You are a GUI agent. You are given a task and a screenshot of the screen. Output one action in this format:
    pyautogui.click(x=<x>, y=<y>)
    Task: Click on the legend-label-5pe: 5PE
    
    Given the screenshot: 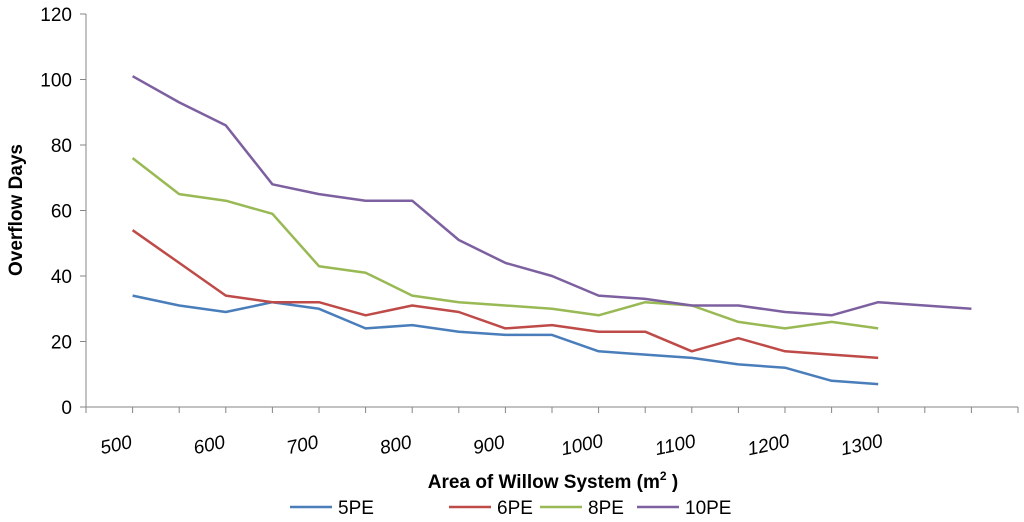 What is the action you would take?
    pyautogui.click(x=356, y=508)
    